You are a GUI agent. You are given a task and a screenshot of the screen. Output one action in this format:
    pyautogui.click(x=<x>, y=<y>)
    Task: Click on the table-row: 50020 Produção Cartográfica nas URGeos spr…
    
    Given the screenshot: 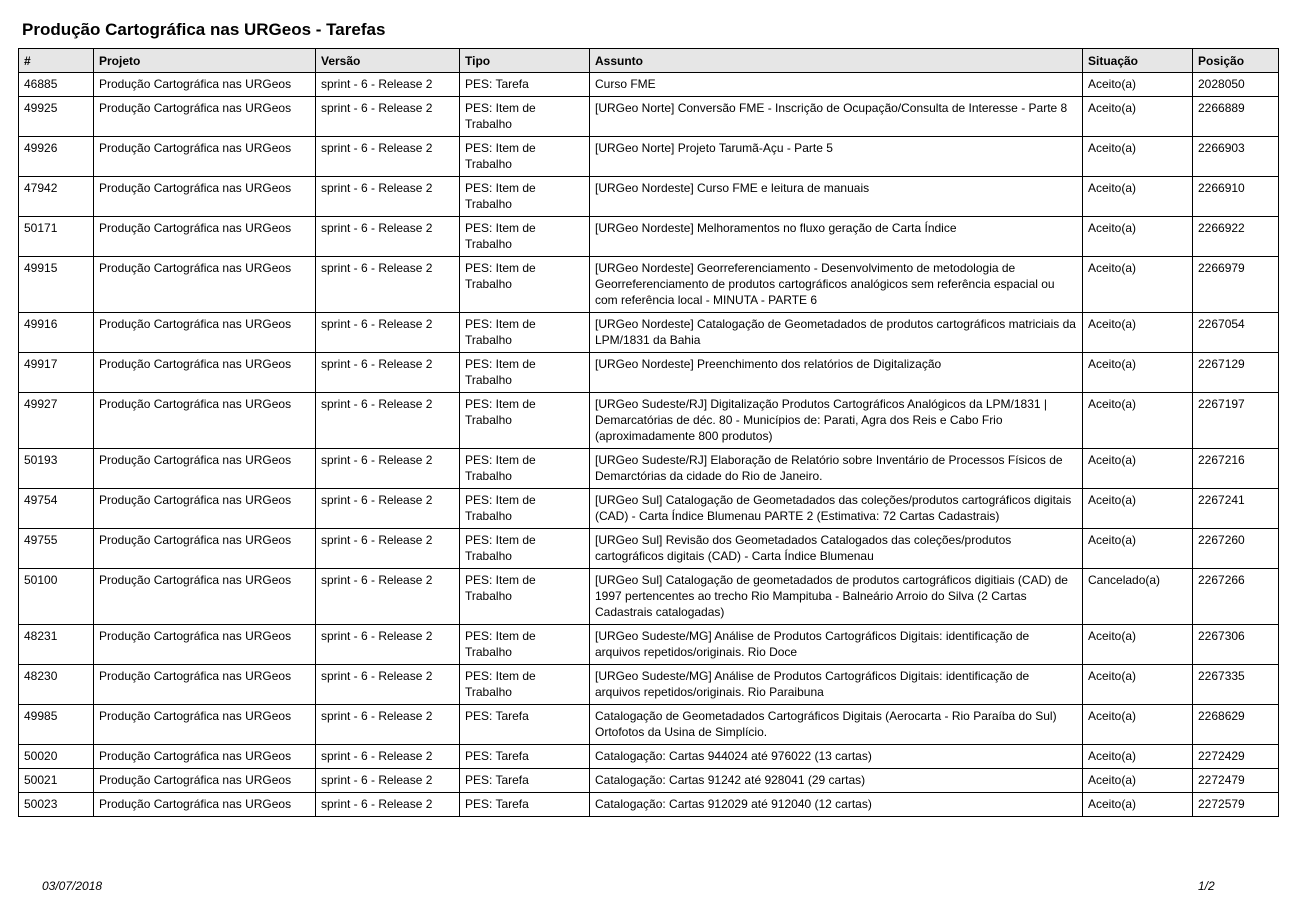 What is the action you would take?
    pyautogui.click(x=648, y=756)
    